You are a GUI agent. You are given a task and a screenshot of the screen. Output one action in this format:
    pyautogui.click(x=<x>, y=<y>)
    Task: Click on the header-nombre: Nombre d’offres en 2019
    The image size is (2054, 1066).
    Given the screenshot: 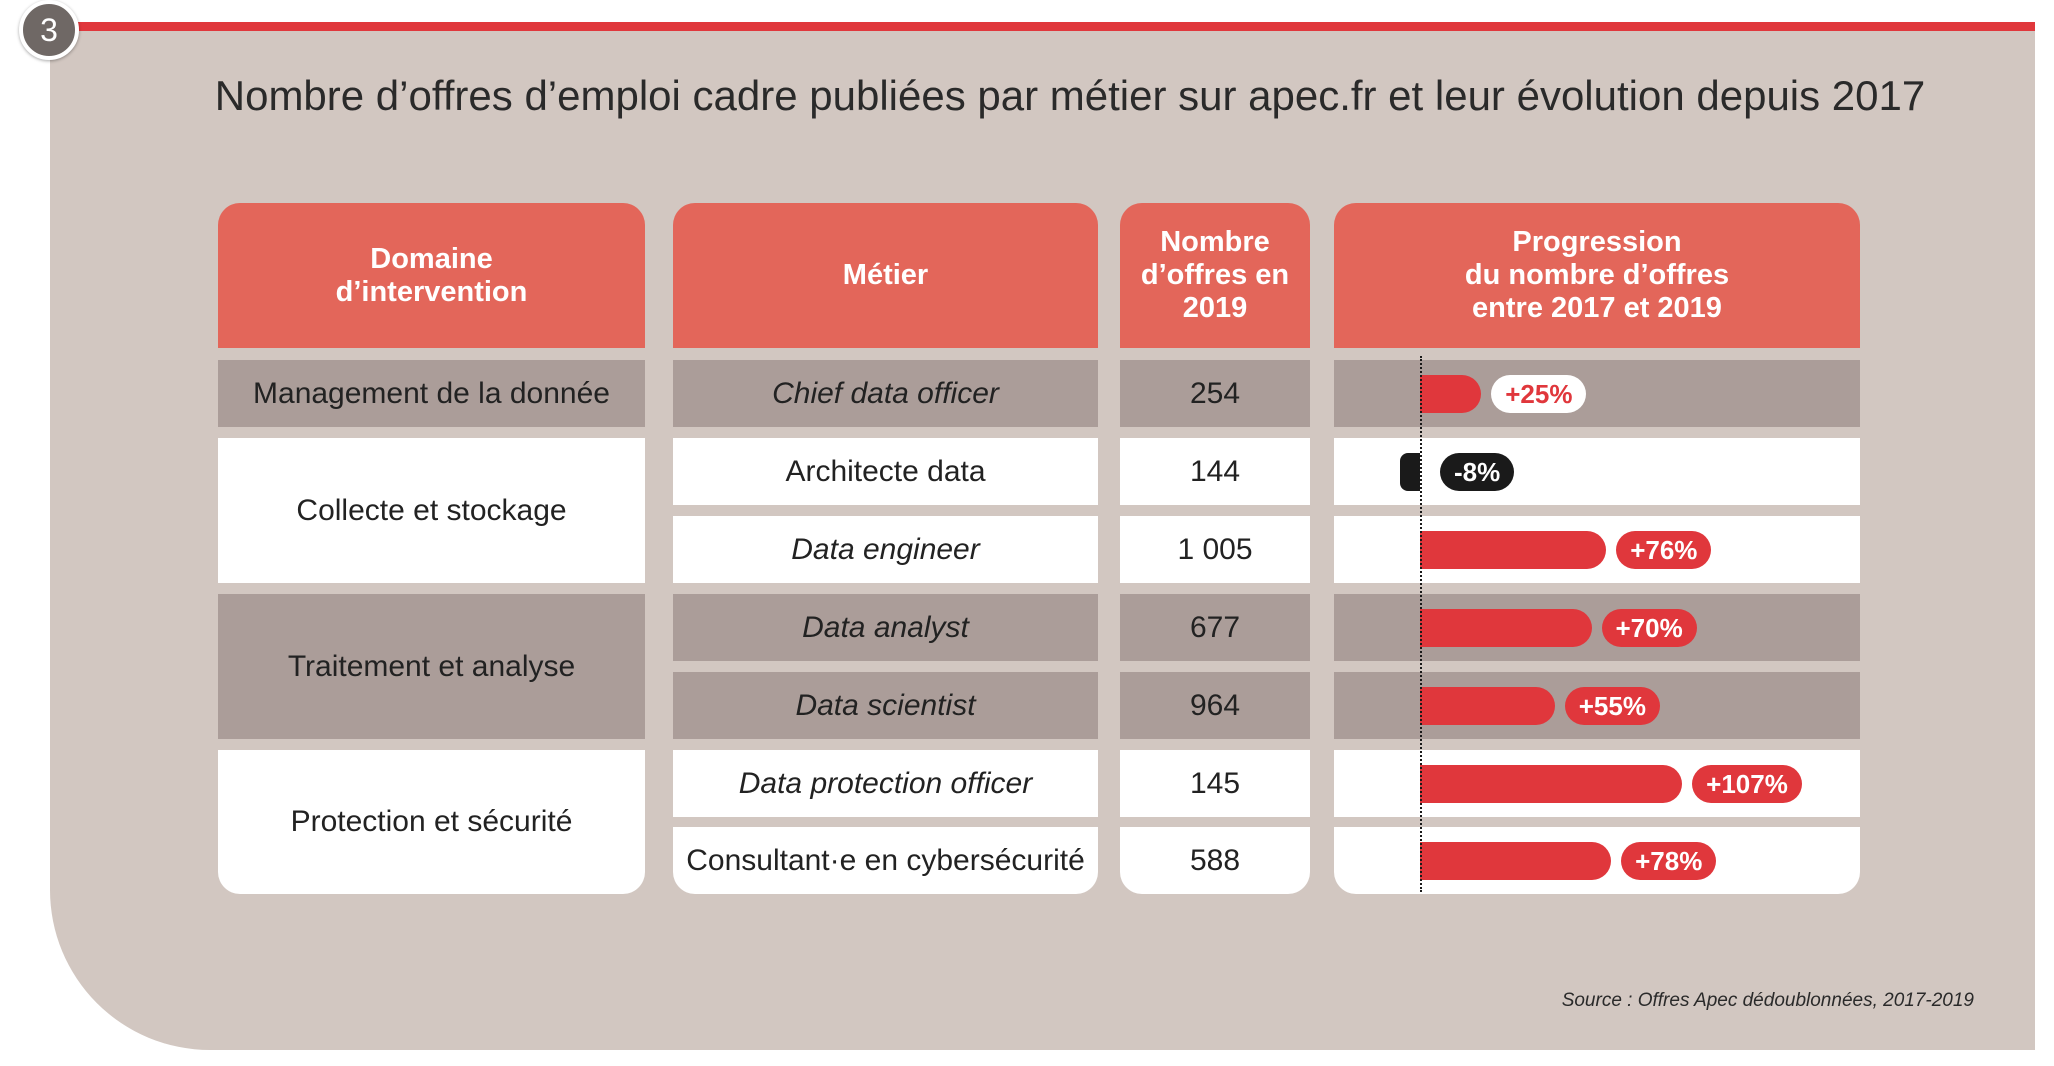 What is the action you would take?
    pyautogui.click(x=1215, y=275)
    